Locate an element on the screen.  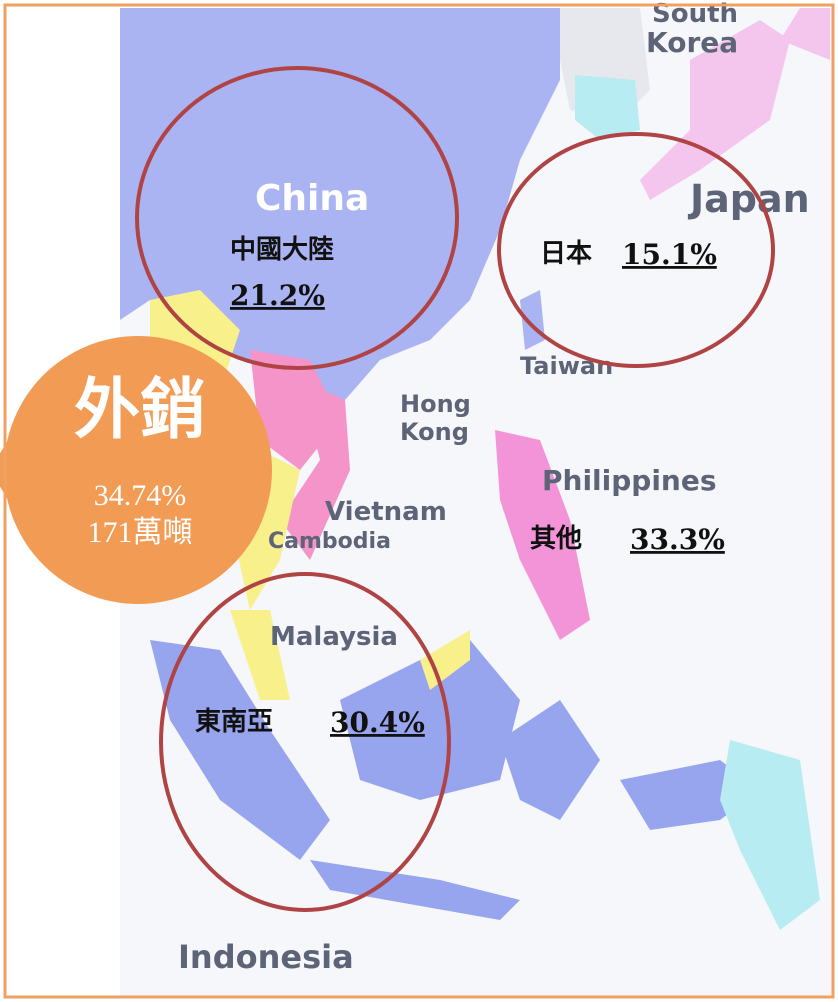
export-badge is located at coordinates (138, 470).